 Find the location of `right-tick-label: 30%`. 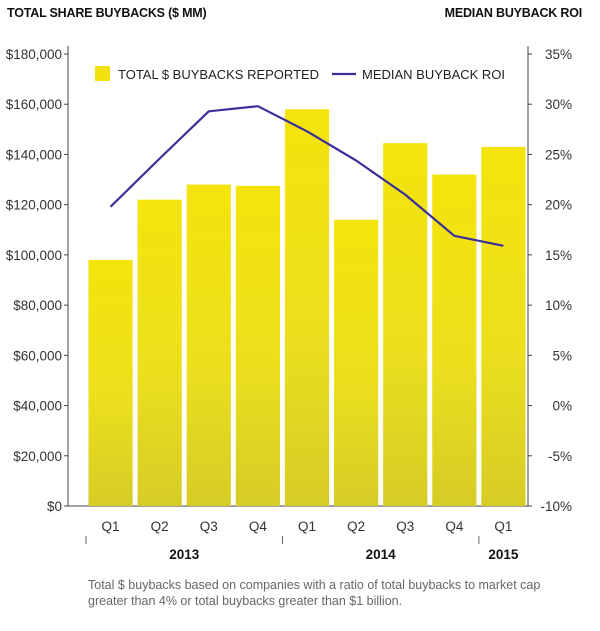

right-tick-label: 30% is located at coordinates (558, 104).